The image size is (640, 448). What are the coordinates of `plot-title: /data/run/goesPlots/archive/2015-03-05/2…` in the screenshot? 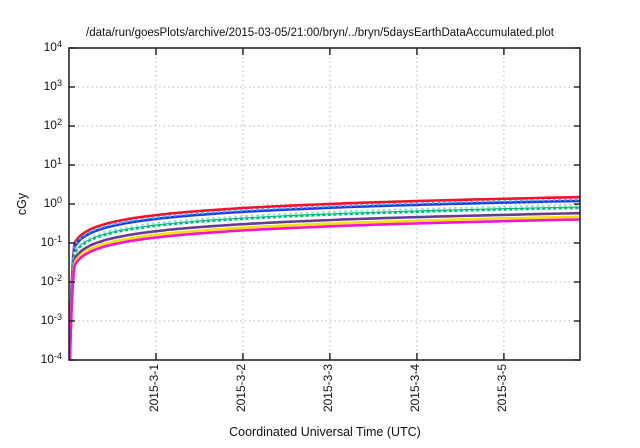 It's located at (320, 33).